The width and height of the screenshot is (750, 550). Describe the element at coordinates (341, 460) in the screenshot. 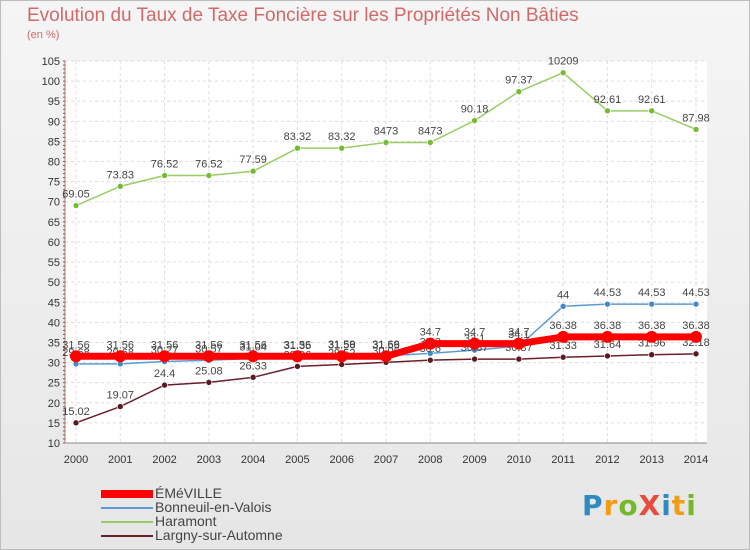

I see `x-tick-label: 2006` at that location.